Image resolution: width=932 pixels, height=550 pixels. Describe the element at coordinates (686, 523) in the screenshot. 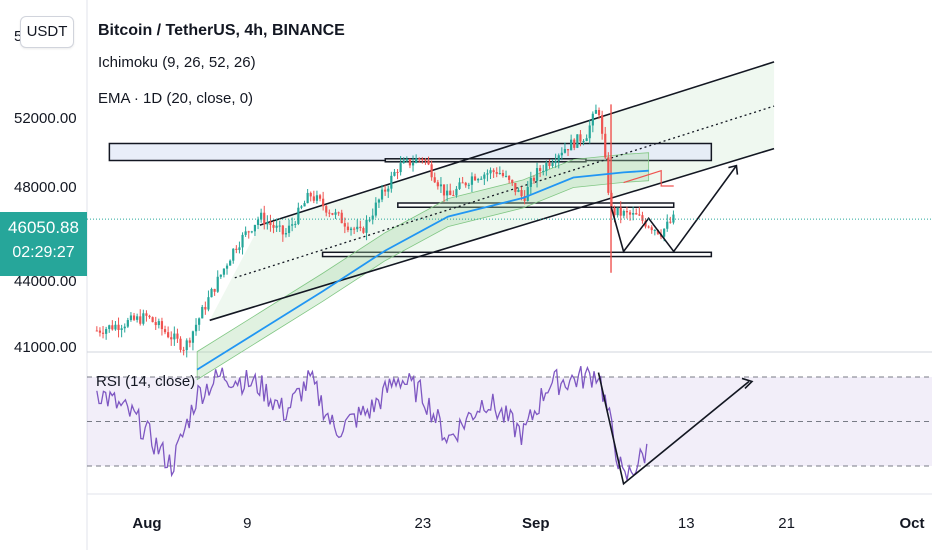

I see `x-tick-label-4: 13` at that location.